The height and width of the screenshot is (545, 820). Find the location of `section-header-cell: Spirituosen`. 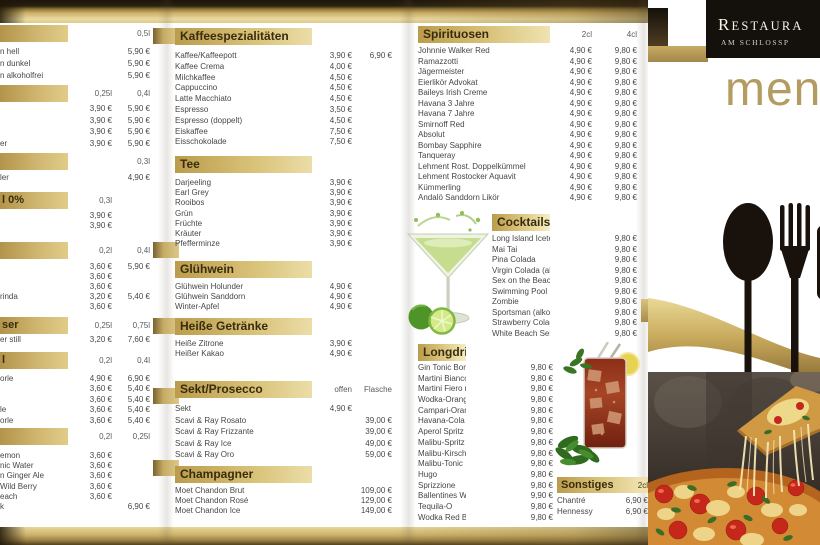

section-header-cell: Spirituosen is located at coordinates (484, 34).